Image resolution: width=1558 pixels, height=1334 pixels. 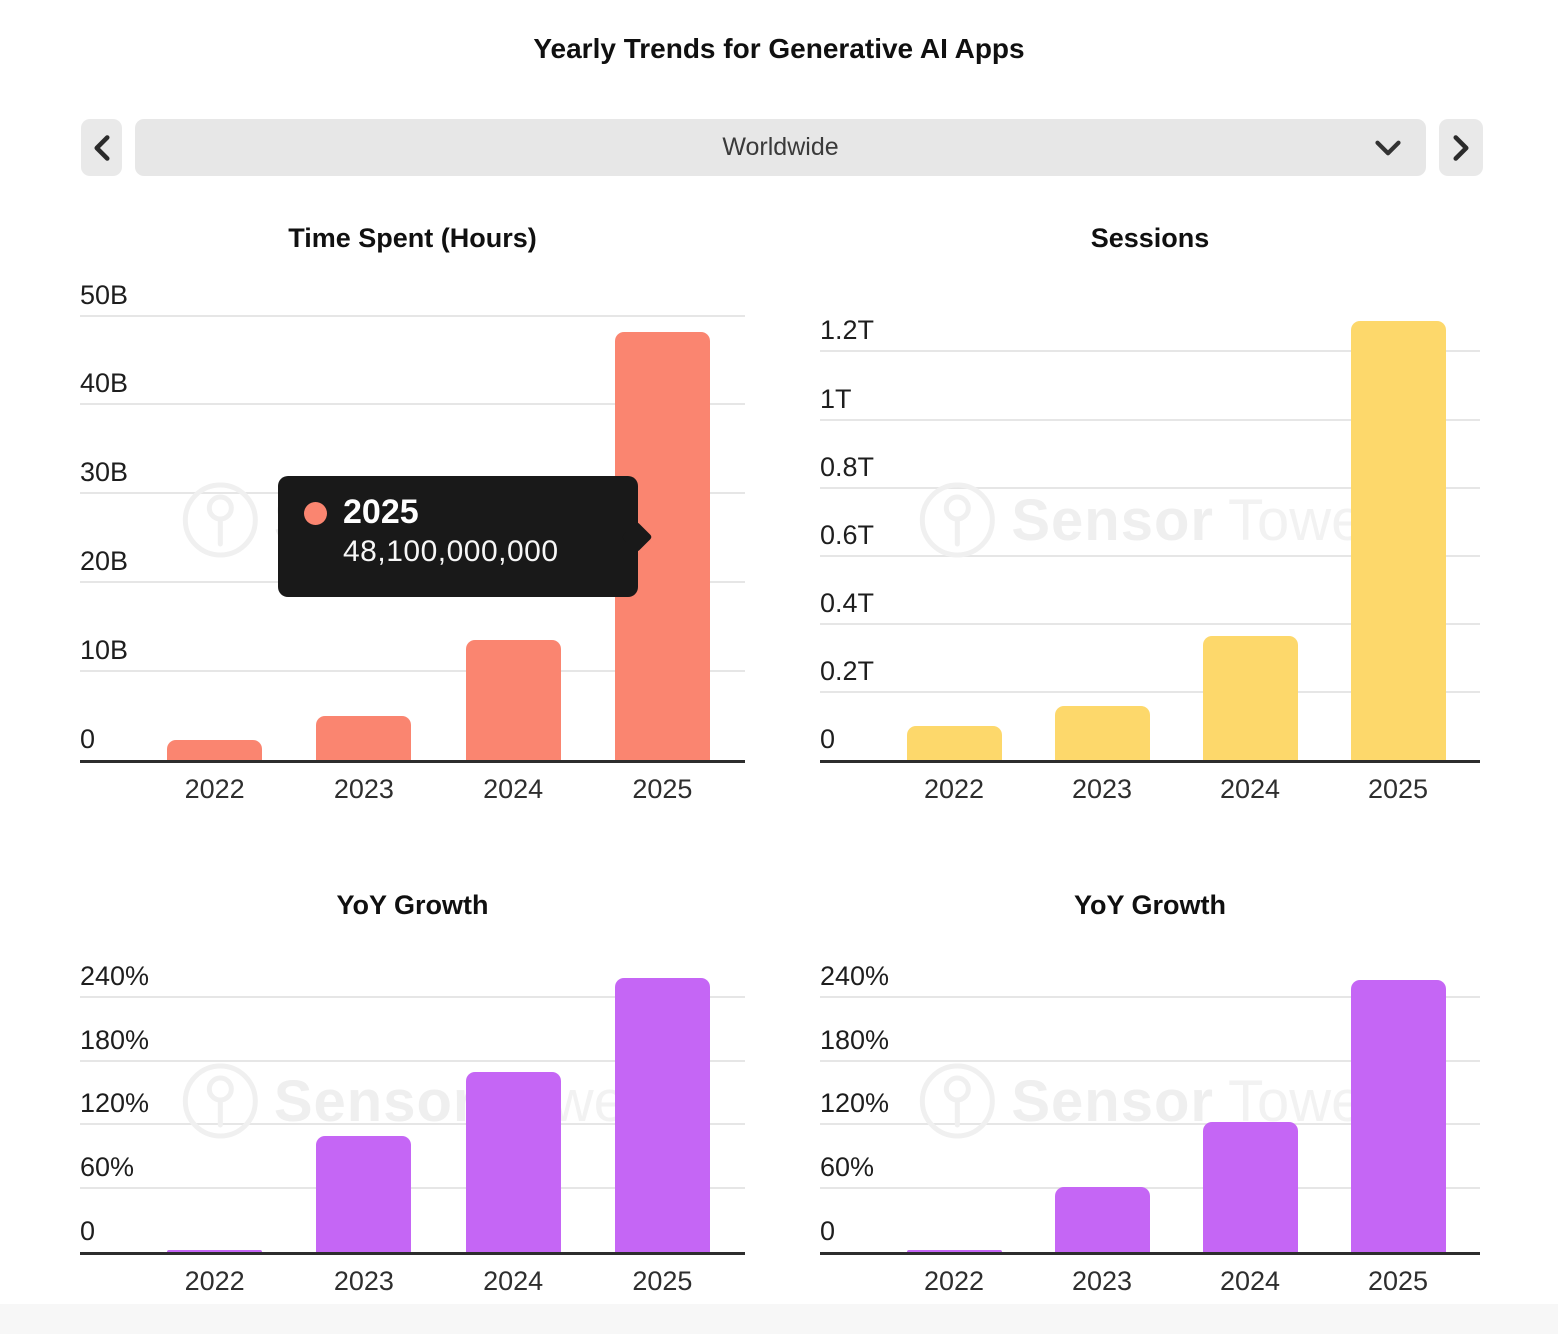 I want to click on y-axis-tick-label: 10B, so click(x=104, y=650).